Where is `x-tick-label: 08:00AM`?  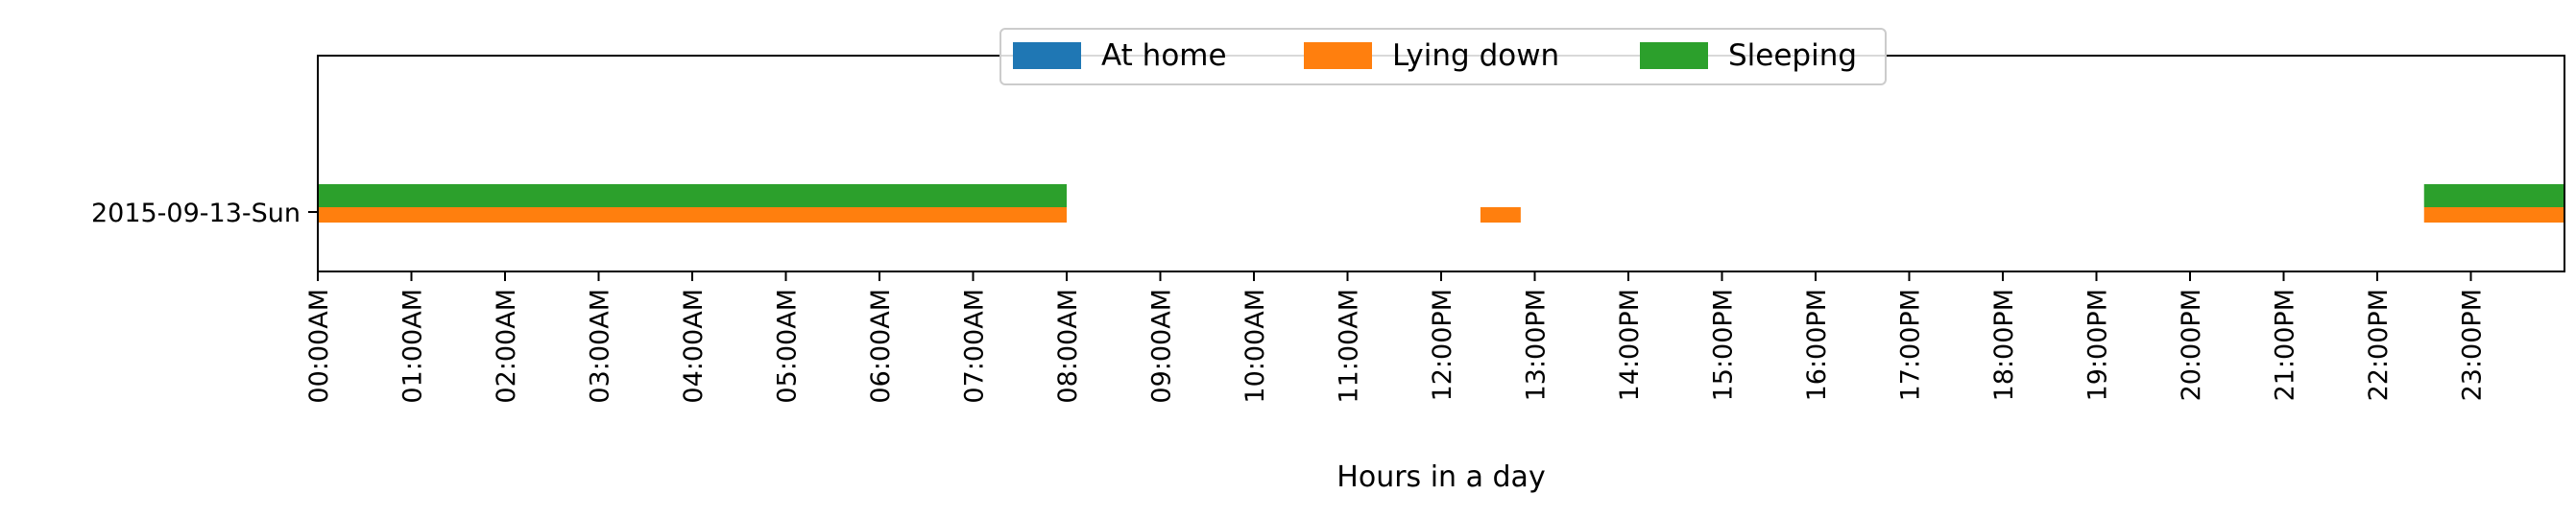 x-tick-label: 08:00AM is located at coordinates (1068, 346).